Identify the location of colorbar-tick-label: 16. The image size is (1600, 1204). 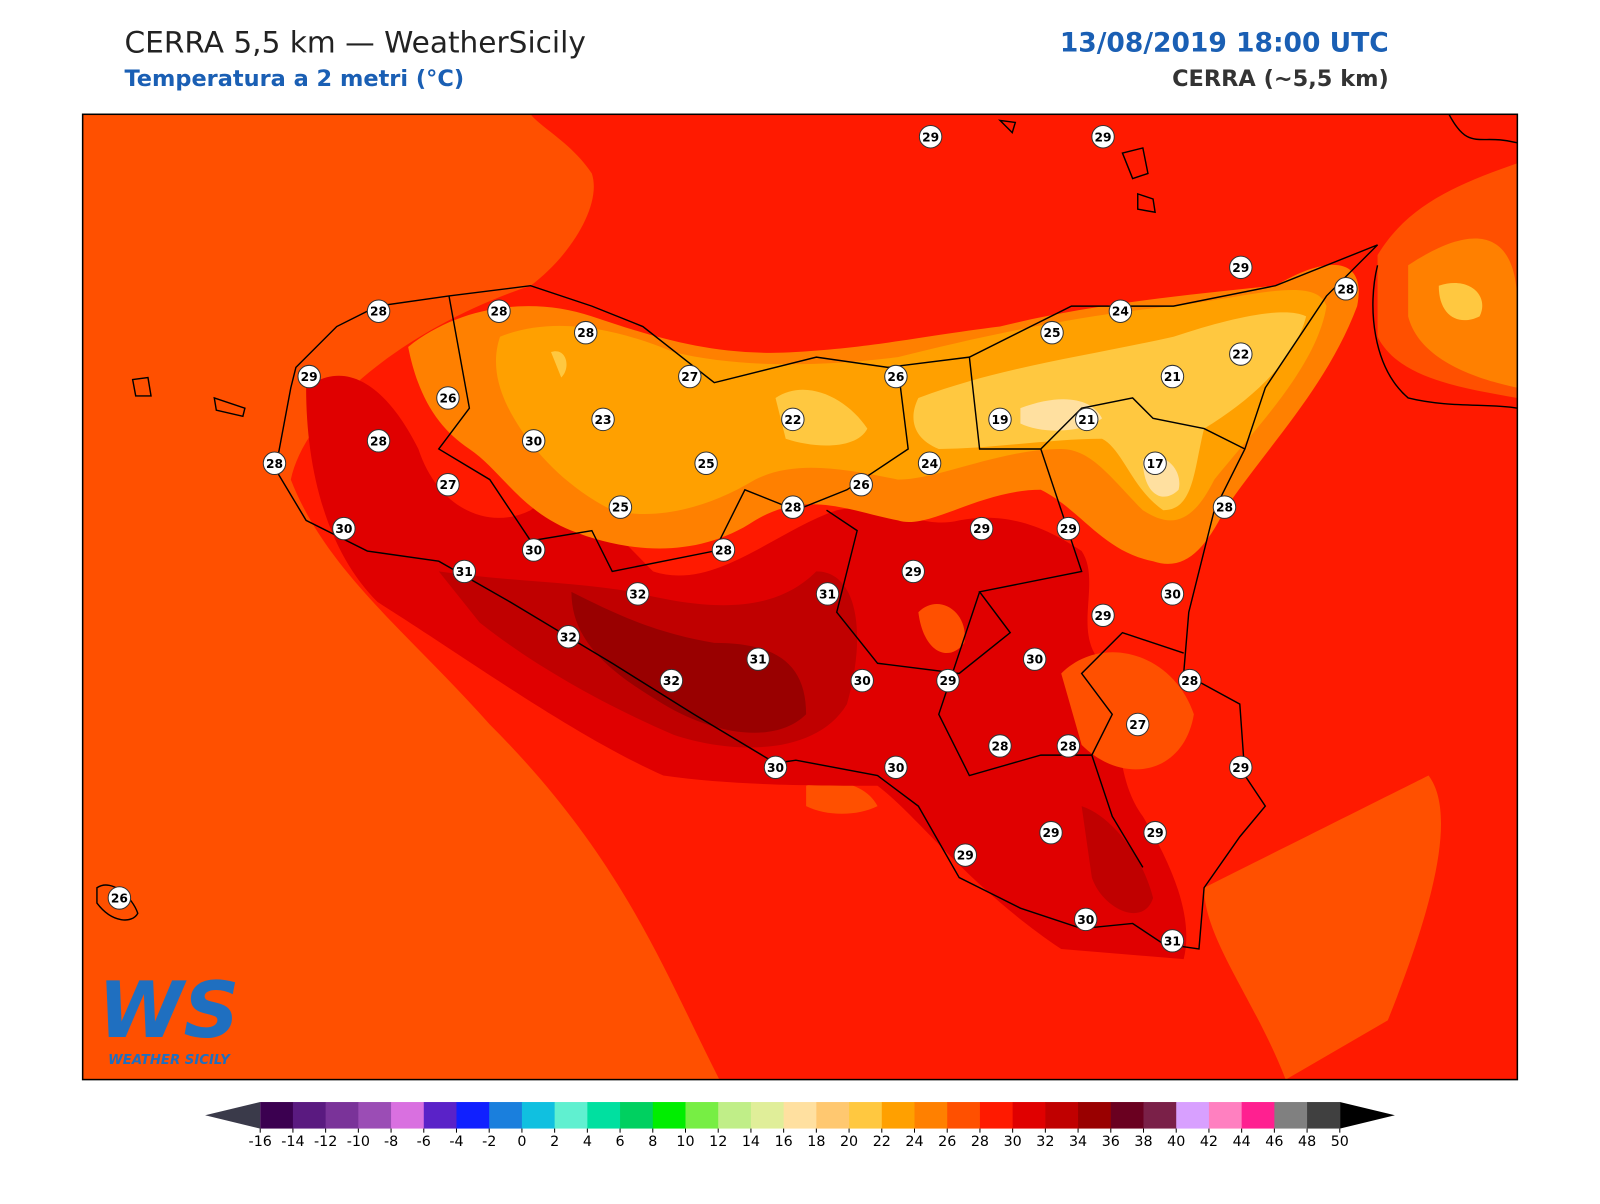
(784, 1142).